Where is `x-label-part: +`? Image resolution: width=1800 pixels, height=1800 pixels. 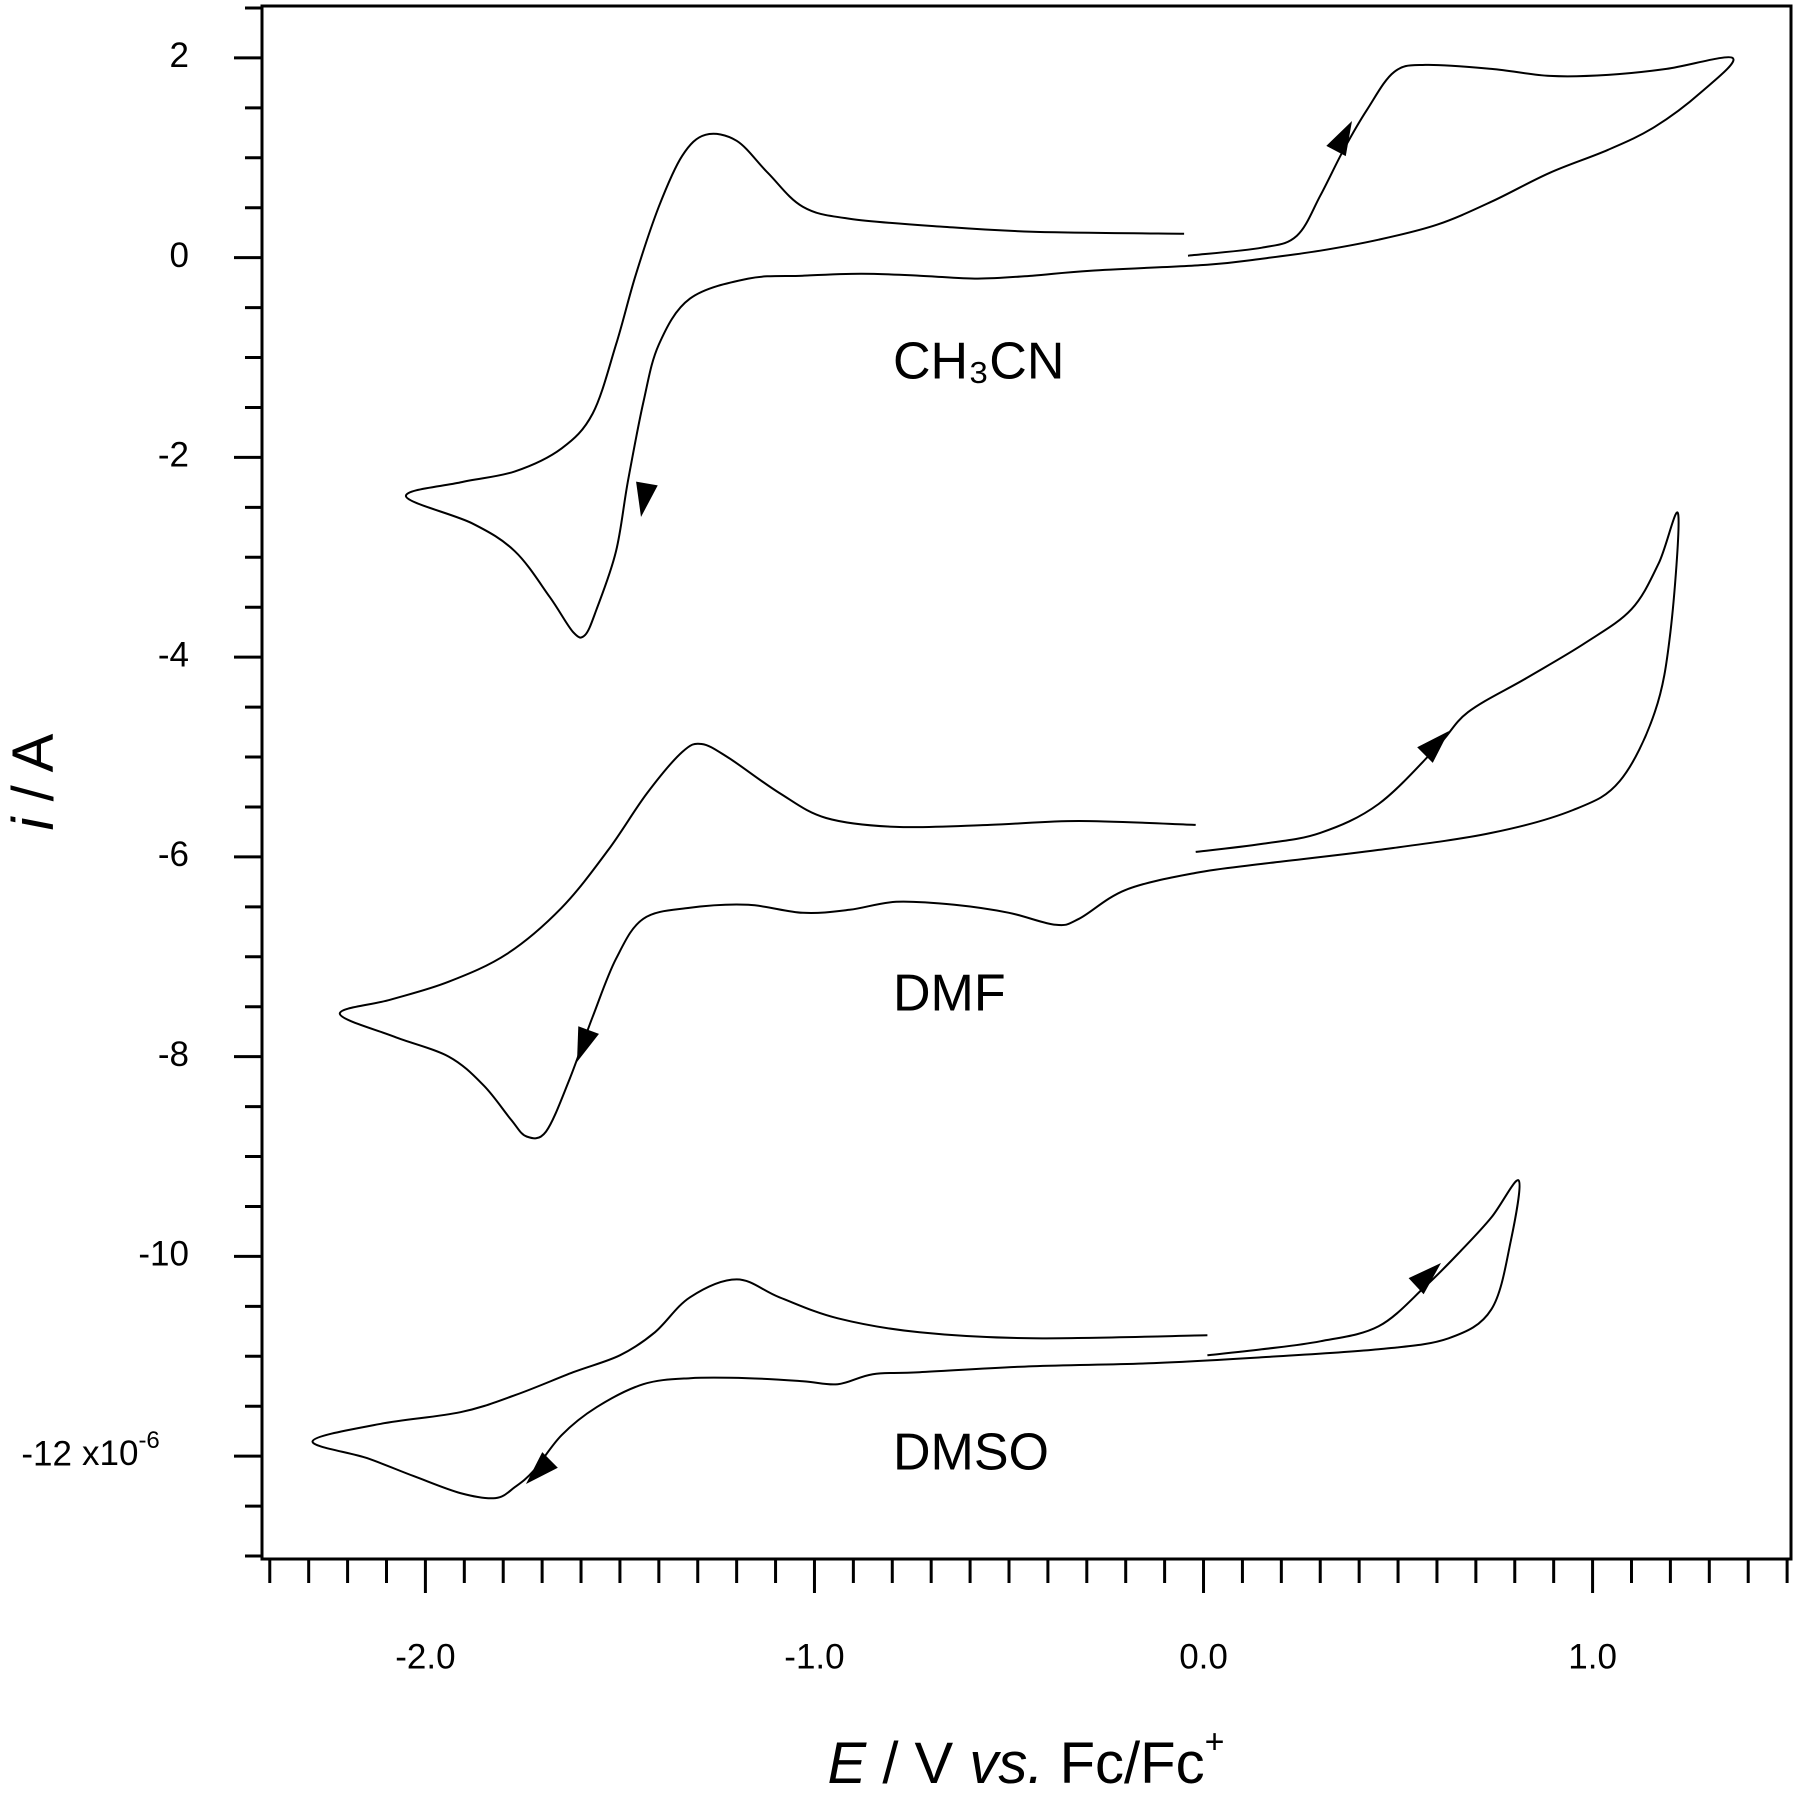
x-label-part: + is located at coordinates (1215, 1742).